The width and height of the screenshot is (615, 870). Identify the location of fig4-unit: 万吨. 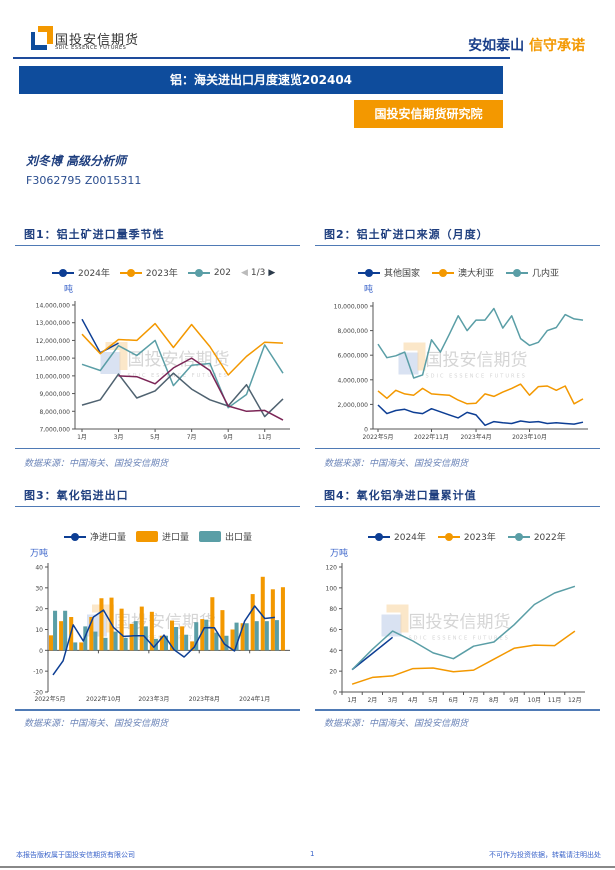
(339, 554).